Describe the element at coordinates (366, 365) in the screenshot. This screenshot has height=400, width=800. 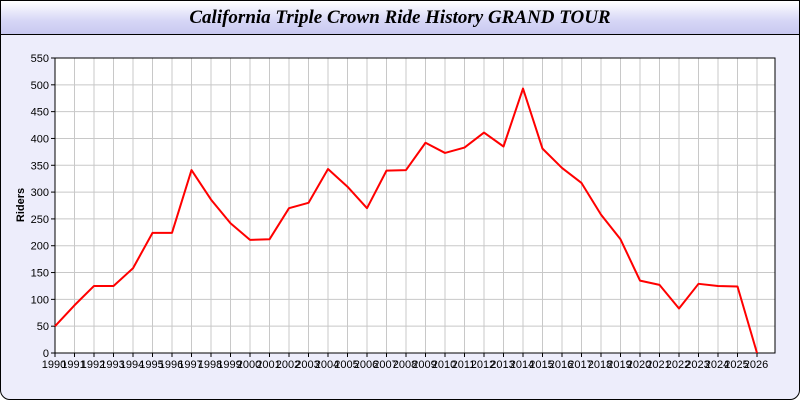
I see `x-tick-label: 2006` at that location.